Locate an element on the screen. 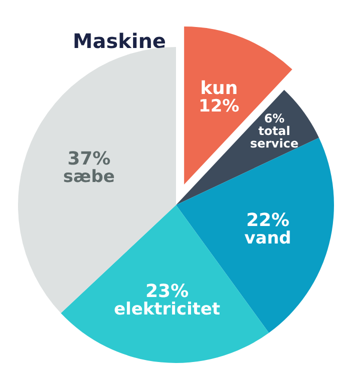  chart-title: Maskine is located at coordinates (119, 41).